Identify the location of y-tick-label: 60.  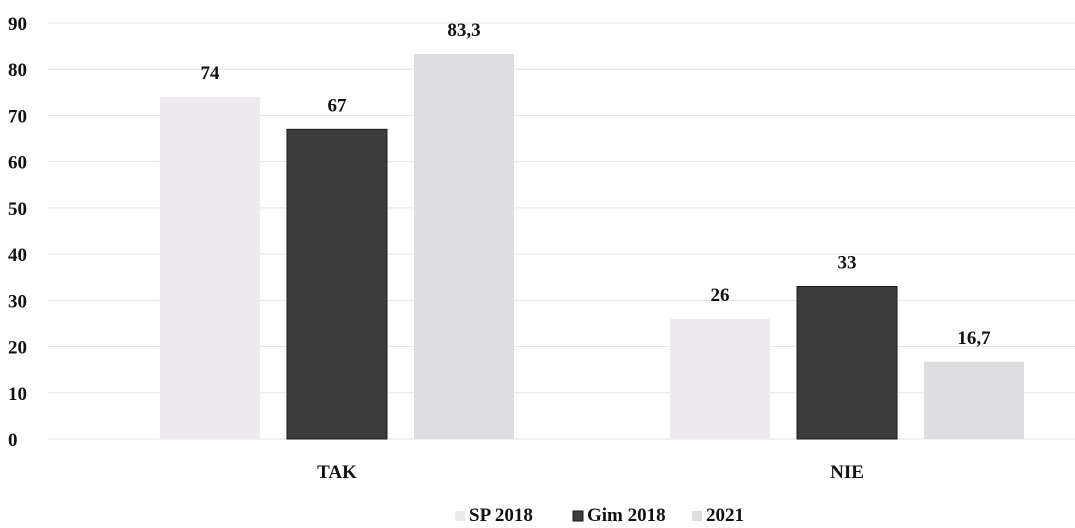
(17, 163).